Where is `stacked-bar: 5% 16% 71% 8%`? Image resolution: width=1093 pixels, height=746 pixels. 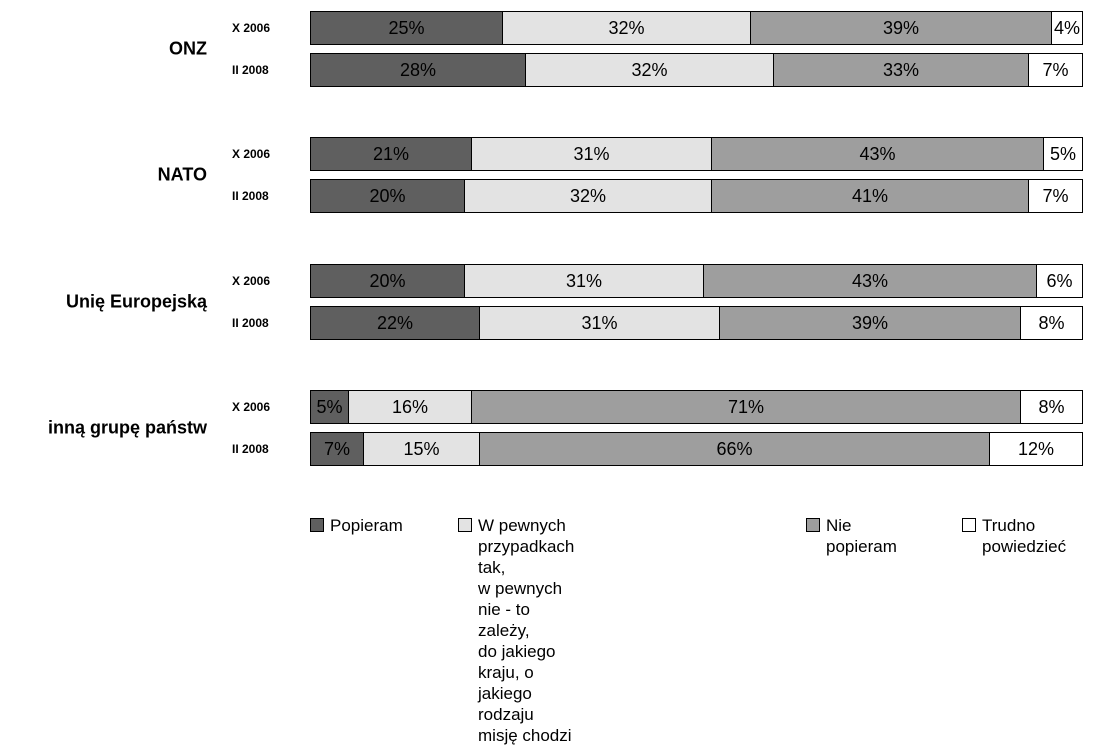 stacked-bar: 5% 16% 71% 8% is located at coordinates (696, 407).